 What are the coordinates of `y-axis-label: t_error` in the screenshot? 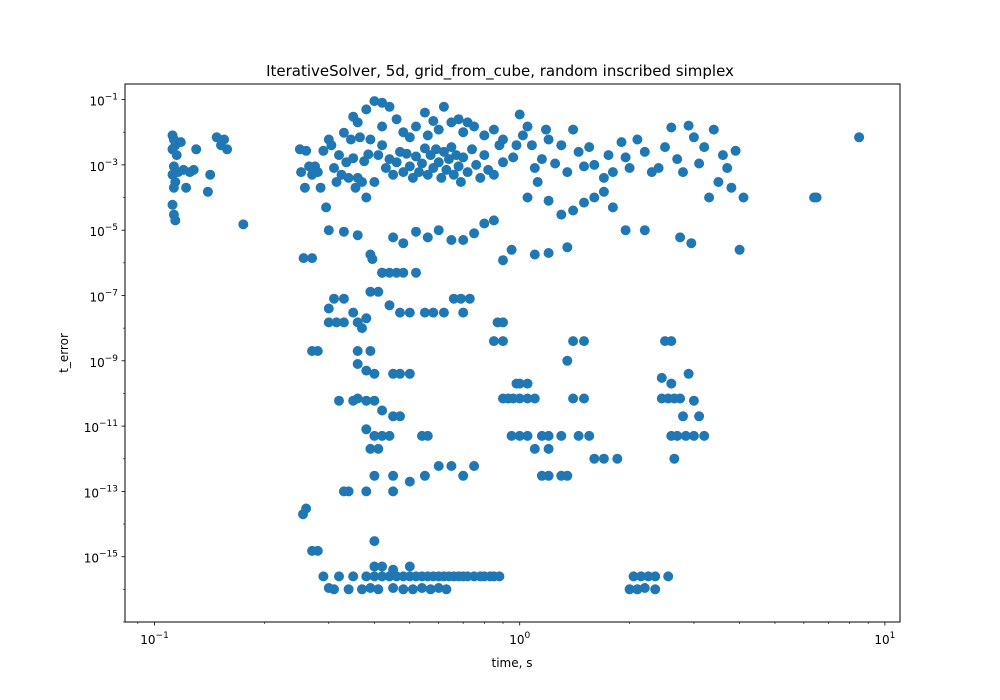 It's located at (64, 353).